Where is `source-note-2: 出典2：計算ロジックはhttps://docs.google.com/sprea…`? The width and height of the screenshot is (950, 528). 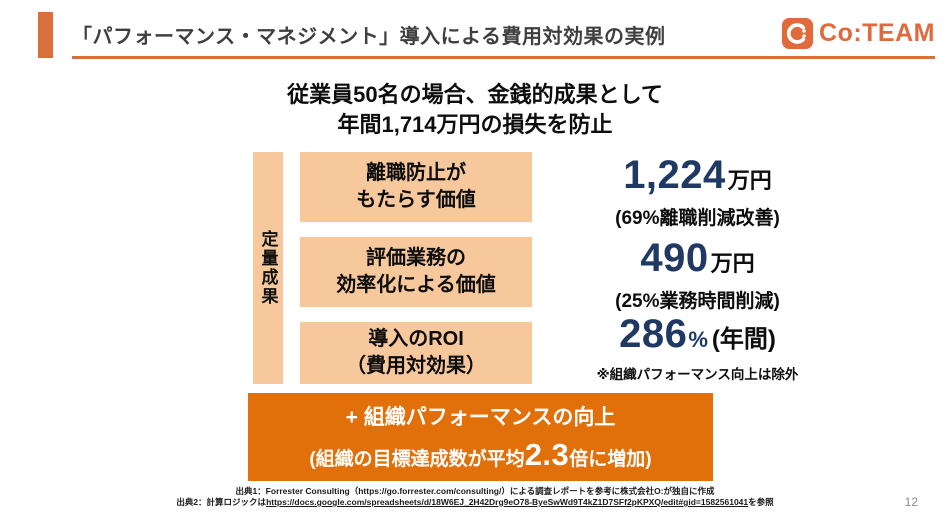 source-note-2: 出典2：計算ロジックはhttps://docs.google.com/sprea… is located at coordinates (475, 502).